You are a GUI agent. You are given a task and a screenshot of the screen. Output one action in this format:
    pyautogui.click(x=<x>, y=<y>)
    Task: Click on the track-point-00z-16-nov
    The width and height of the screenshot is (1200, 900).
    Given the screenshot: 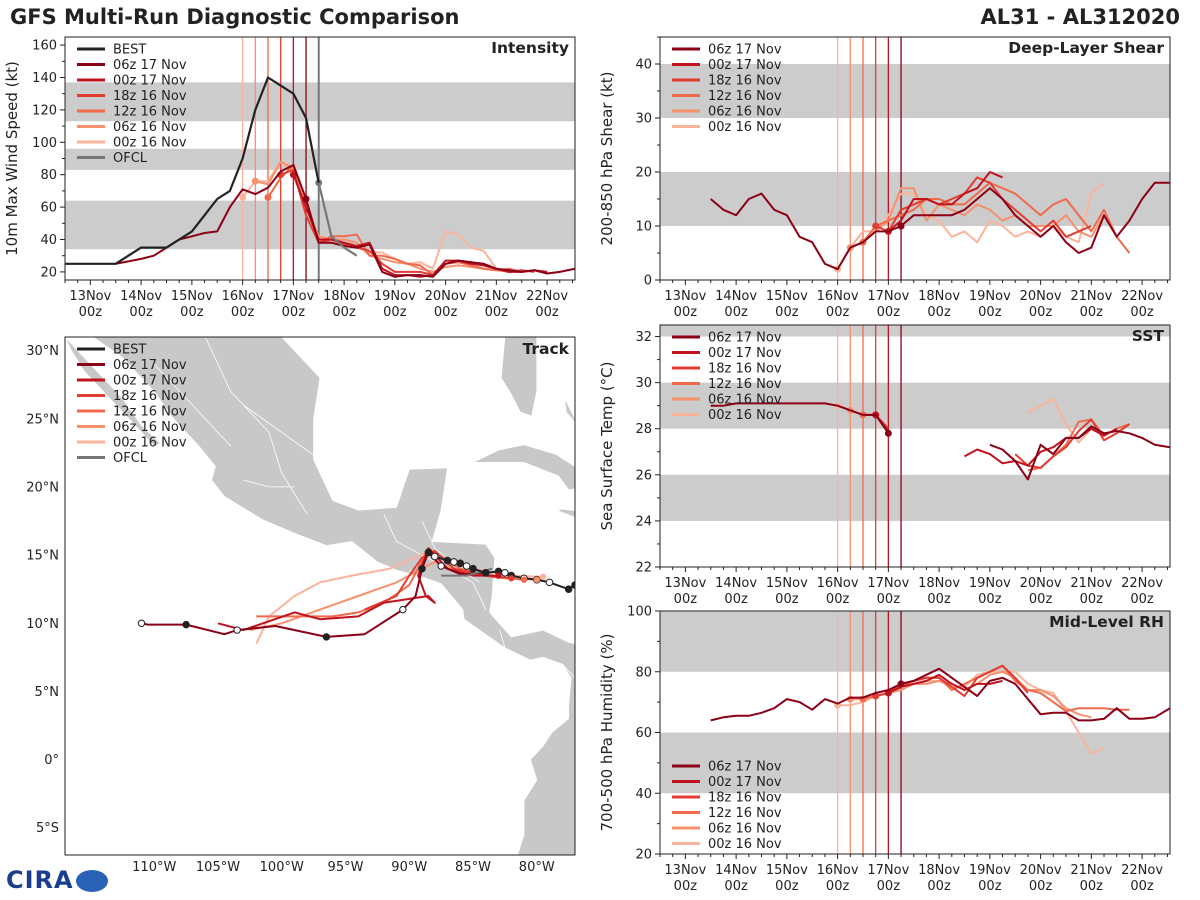 What is the action you would take?
    pyautogui.click(x=543, y=577)
    